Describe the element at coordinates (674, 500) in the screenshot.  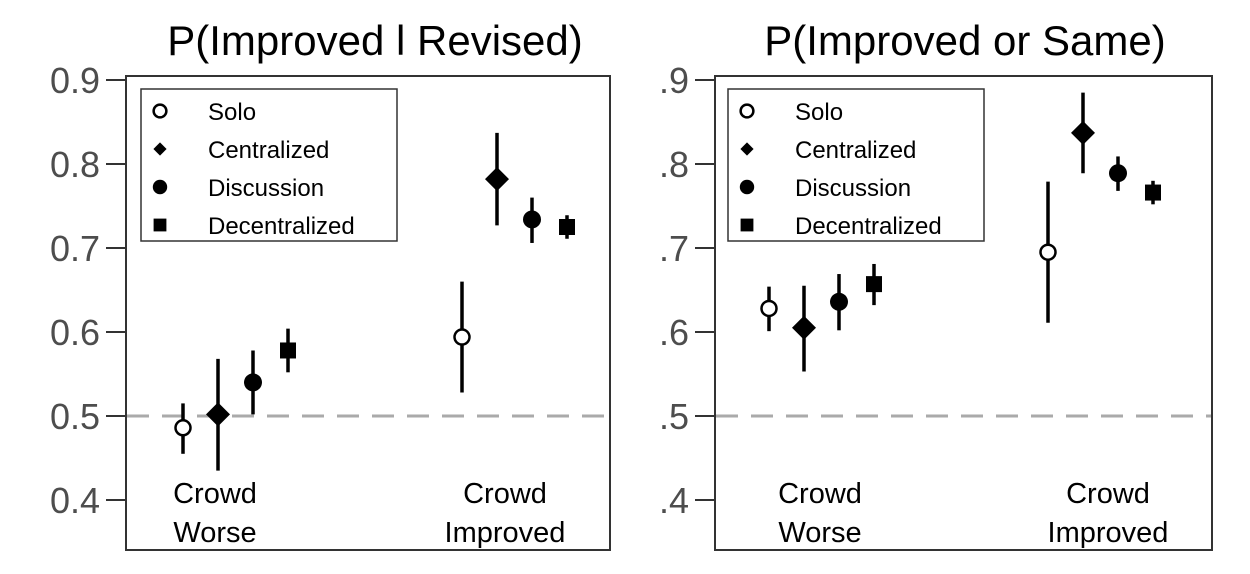
I see `y-tick-label: .4` at that location.